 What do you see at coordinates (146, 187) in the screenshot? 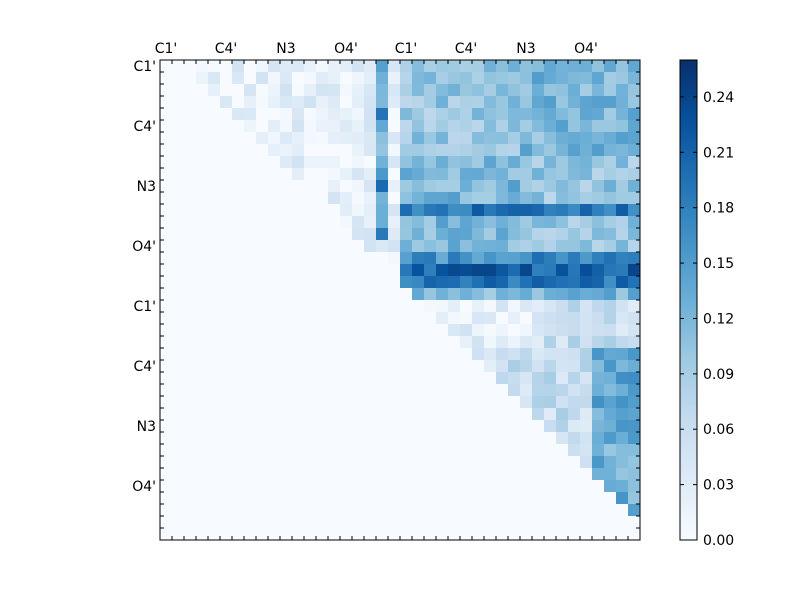
I see `y-tick-label: N3` at bounding box center [146, 187].